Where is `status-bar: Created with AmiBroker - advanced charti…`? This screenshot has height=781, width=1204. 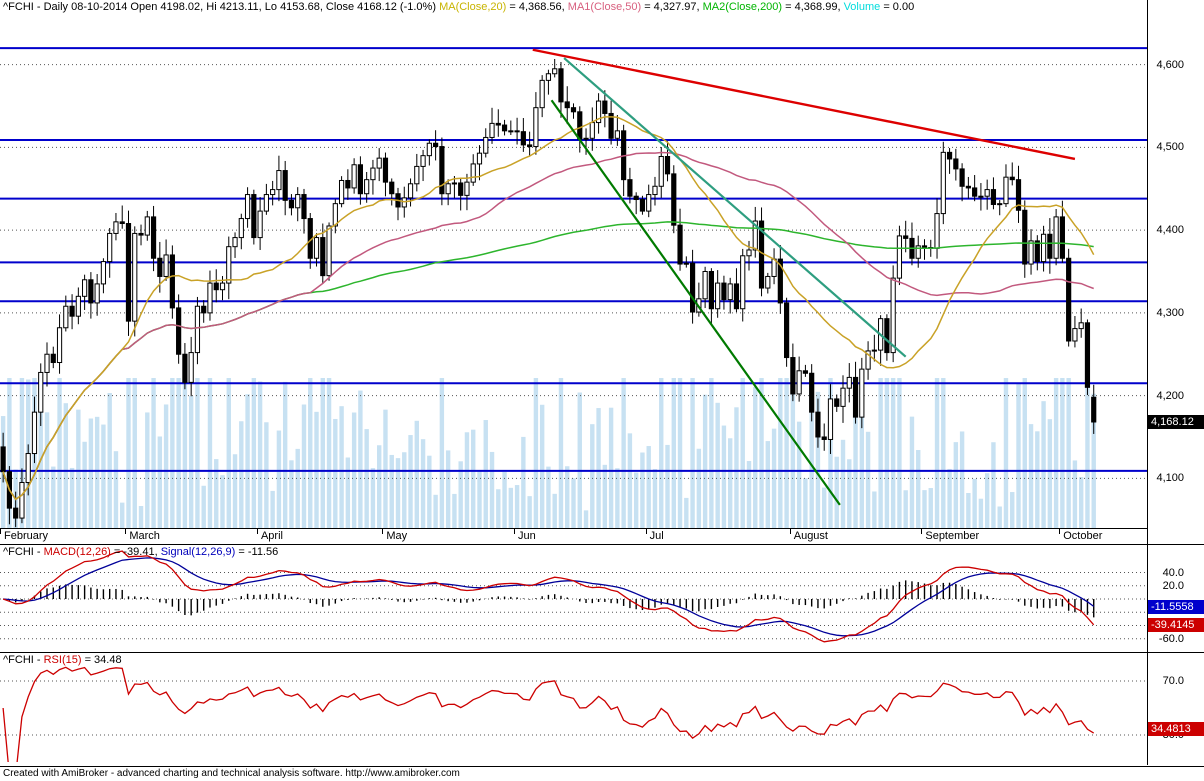
status-bar: Created with AmiBroker - advanced charti… is located at coordinates (602, 773).